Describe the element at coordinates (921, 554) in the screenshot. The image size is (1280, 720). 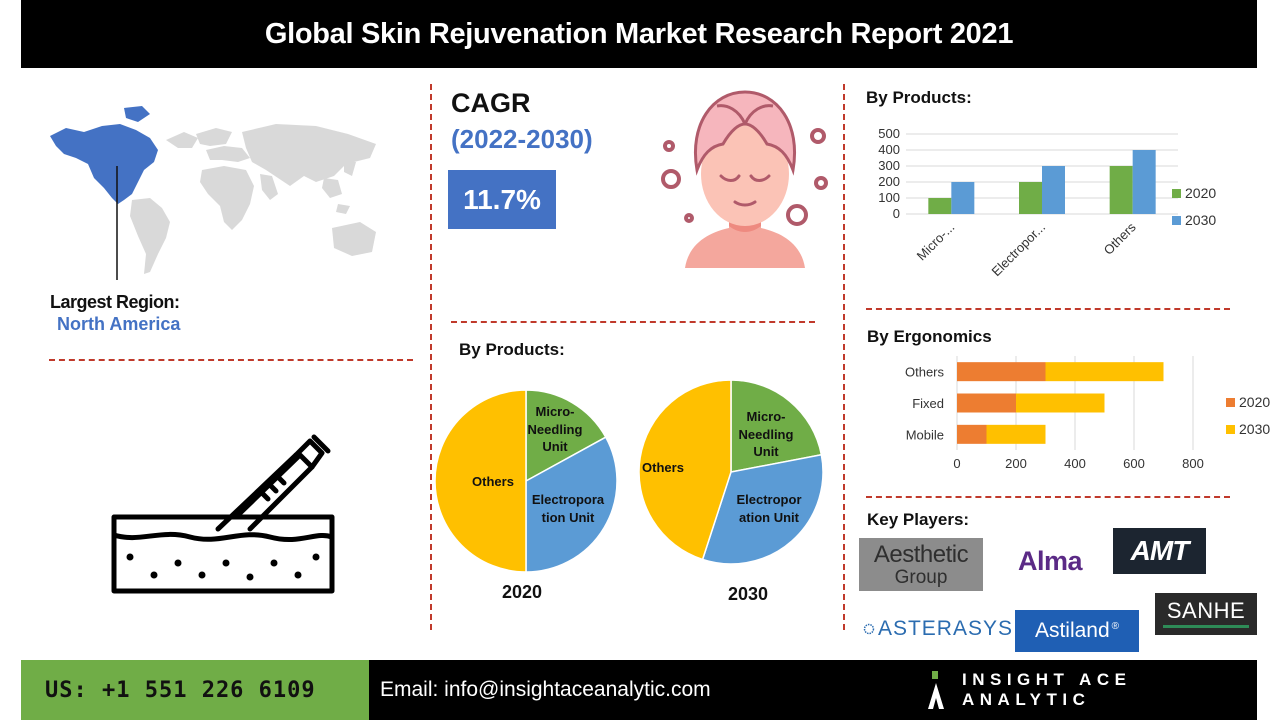
I see `logo-aesthetic-line1: Aesthetic` at that location.